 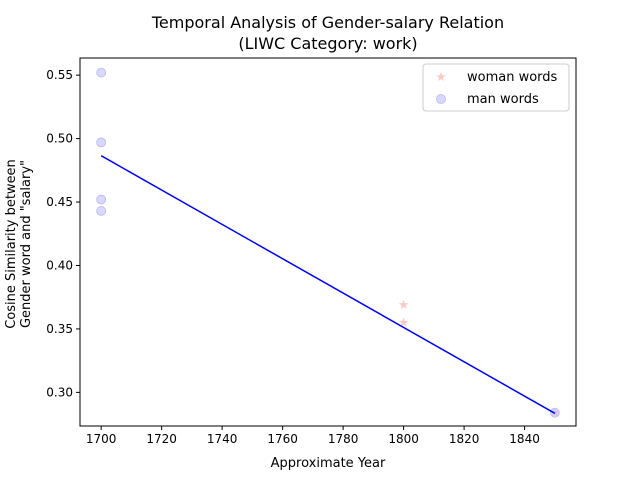 I want to click on legend-marker-woman-words, so click(x=441, y=77).